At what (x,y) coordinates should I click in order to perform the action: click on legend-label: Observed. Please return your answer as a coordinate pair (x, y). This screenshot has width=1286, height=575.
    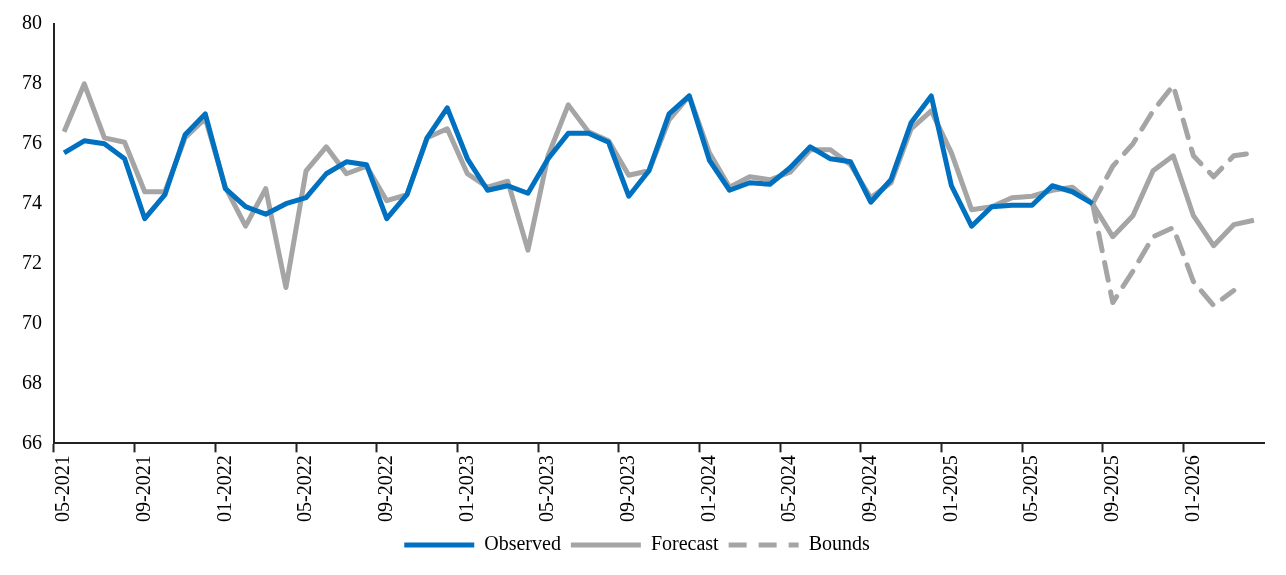
    Looking at the image, I should click on (522, 543).